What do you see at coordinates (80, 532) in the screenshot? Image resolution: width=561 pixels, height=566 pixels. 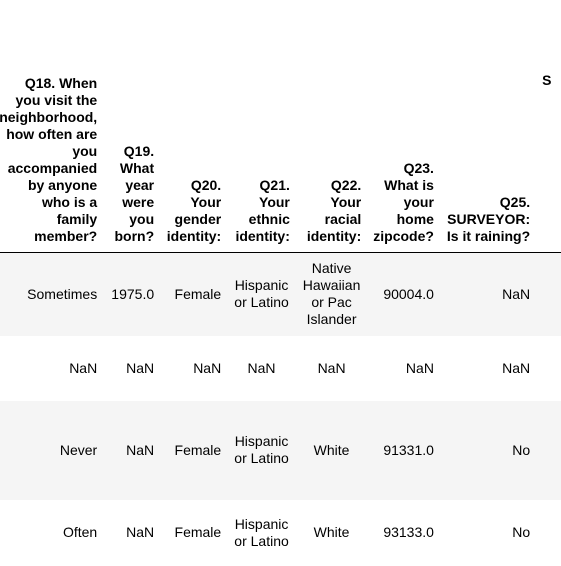 I see `cell-q18: Often` at bounding box center [80, 532].